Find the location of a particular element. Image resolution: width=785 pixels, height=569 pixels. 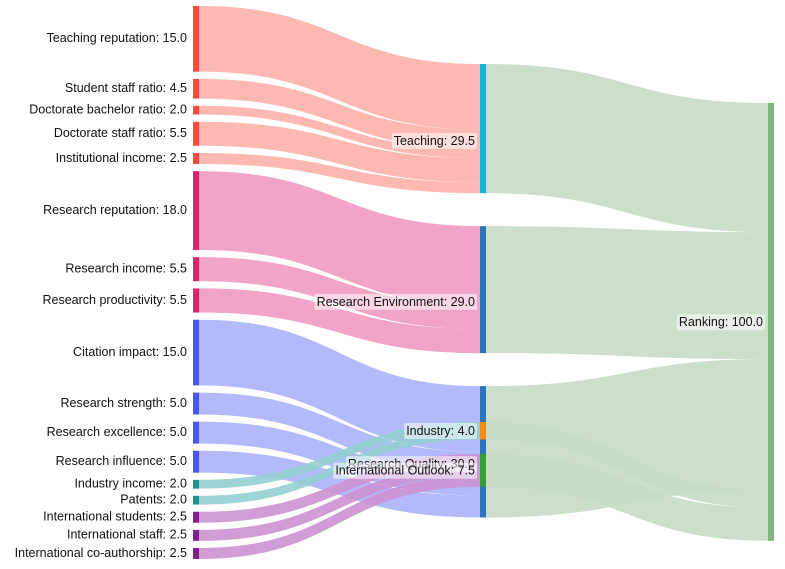

node-industry_income is located at coordinates (196, 484).